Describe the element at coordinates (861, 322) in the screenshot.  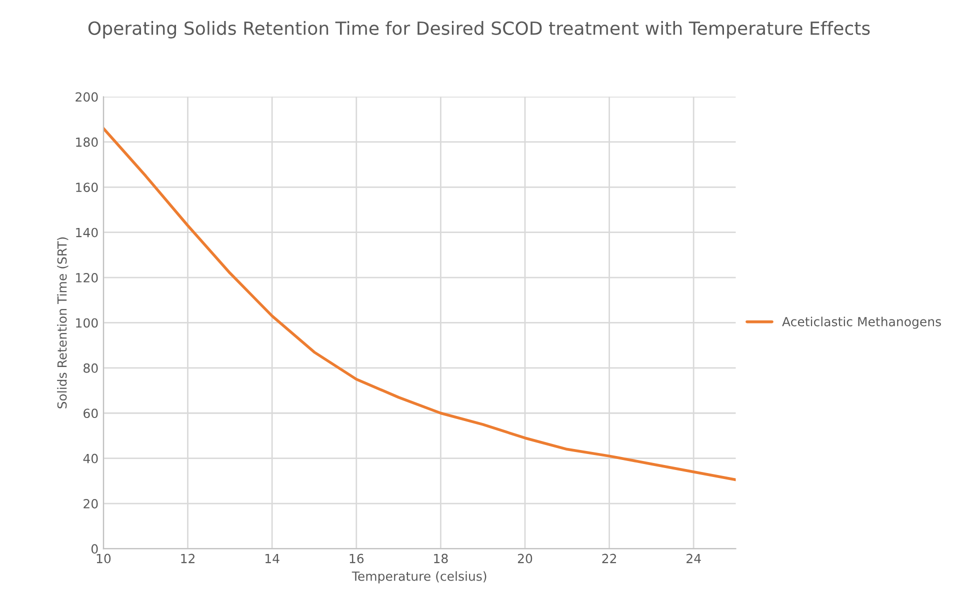
I see `legend-label: Aceticlastic Methanogens` at that location.